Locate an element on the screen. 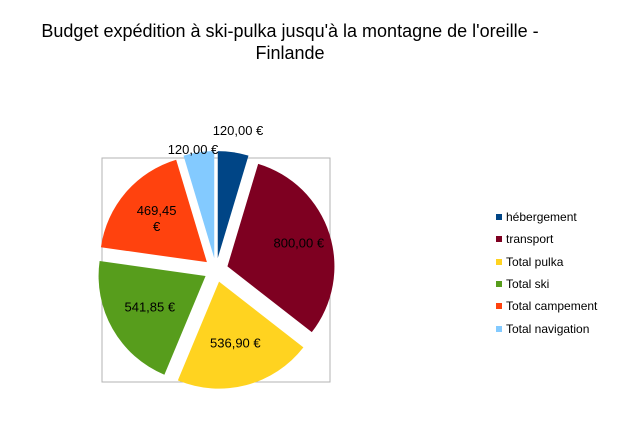 This screenshot has width=640, height=424. legend-item-3: Total pulka is located at coordinates (546, 262).